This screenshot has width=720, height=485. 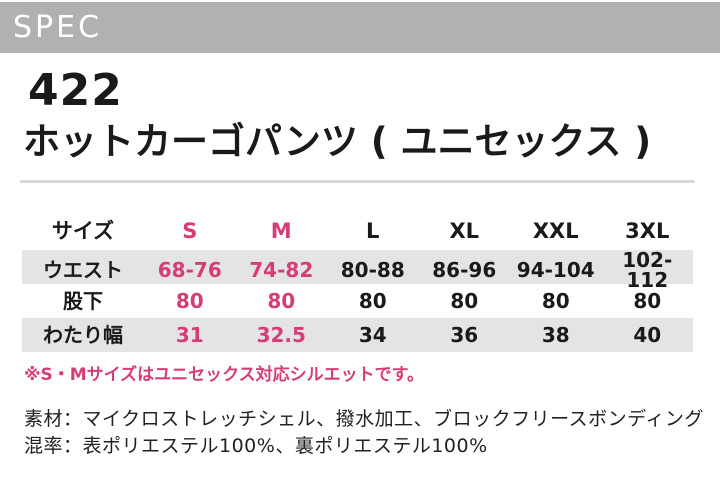 What do you see at coordinates (555, 300) in the screenshot?
I see `inseam-value-xxl: 80` at bounding box center [555, 300].